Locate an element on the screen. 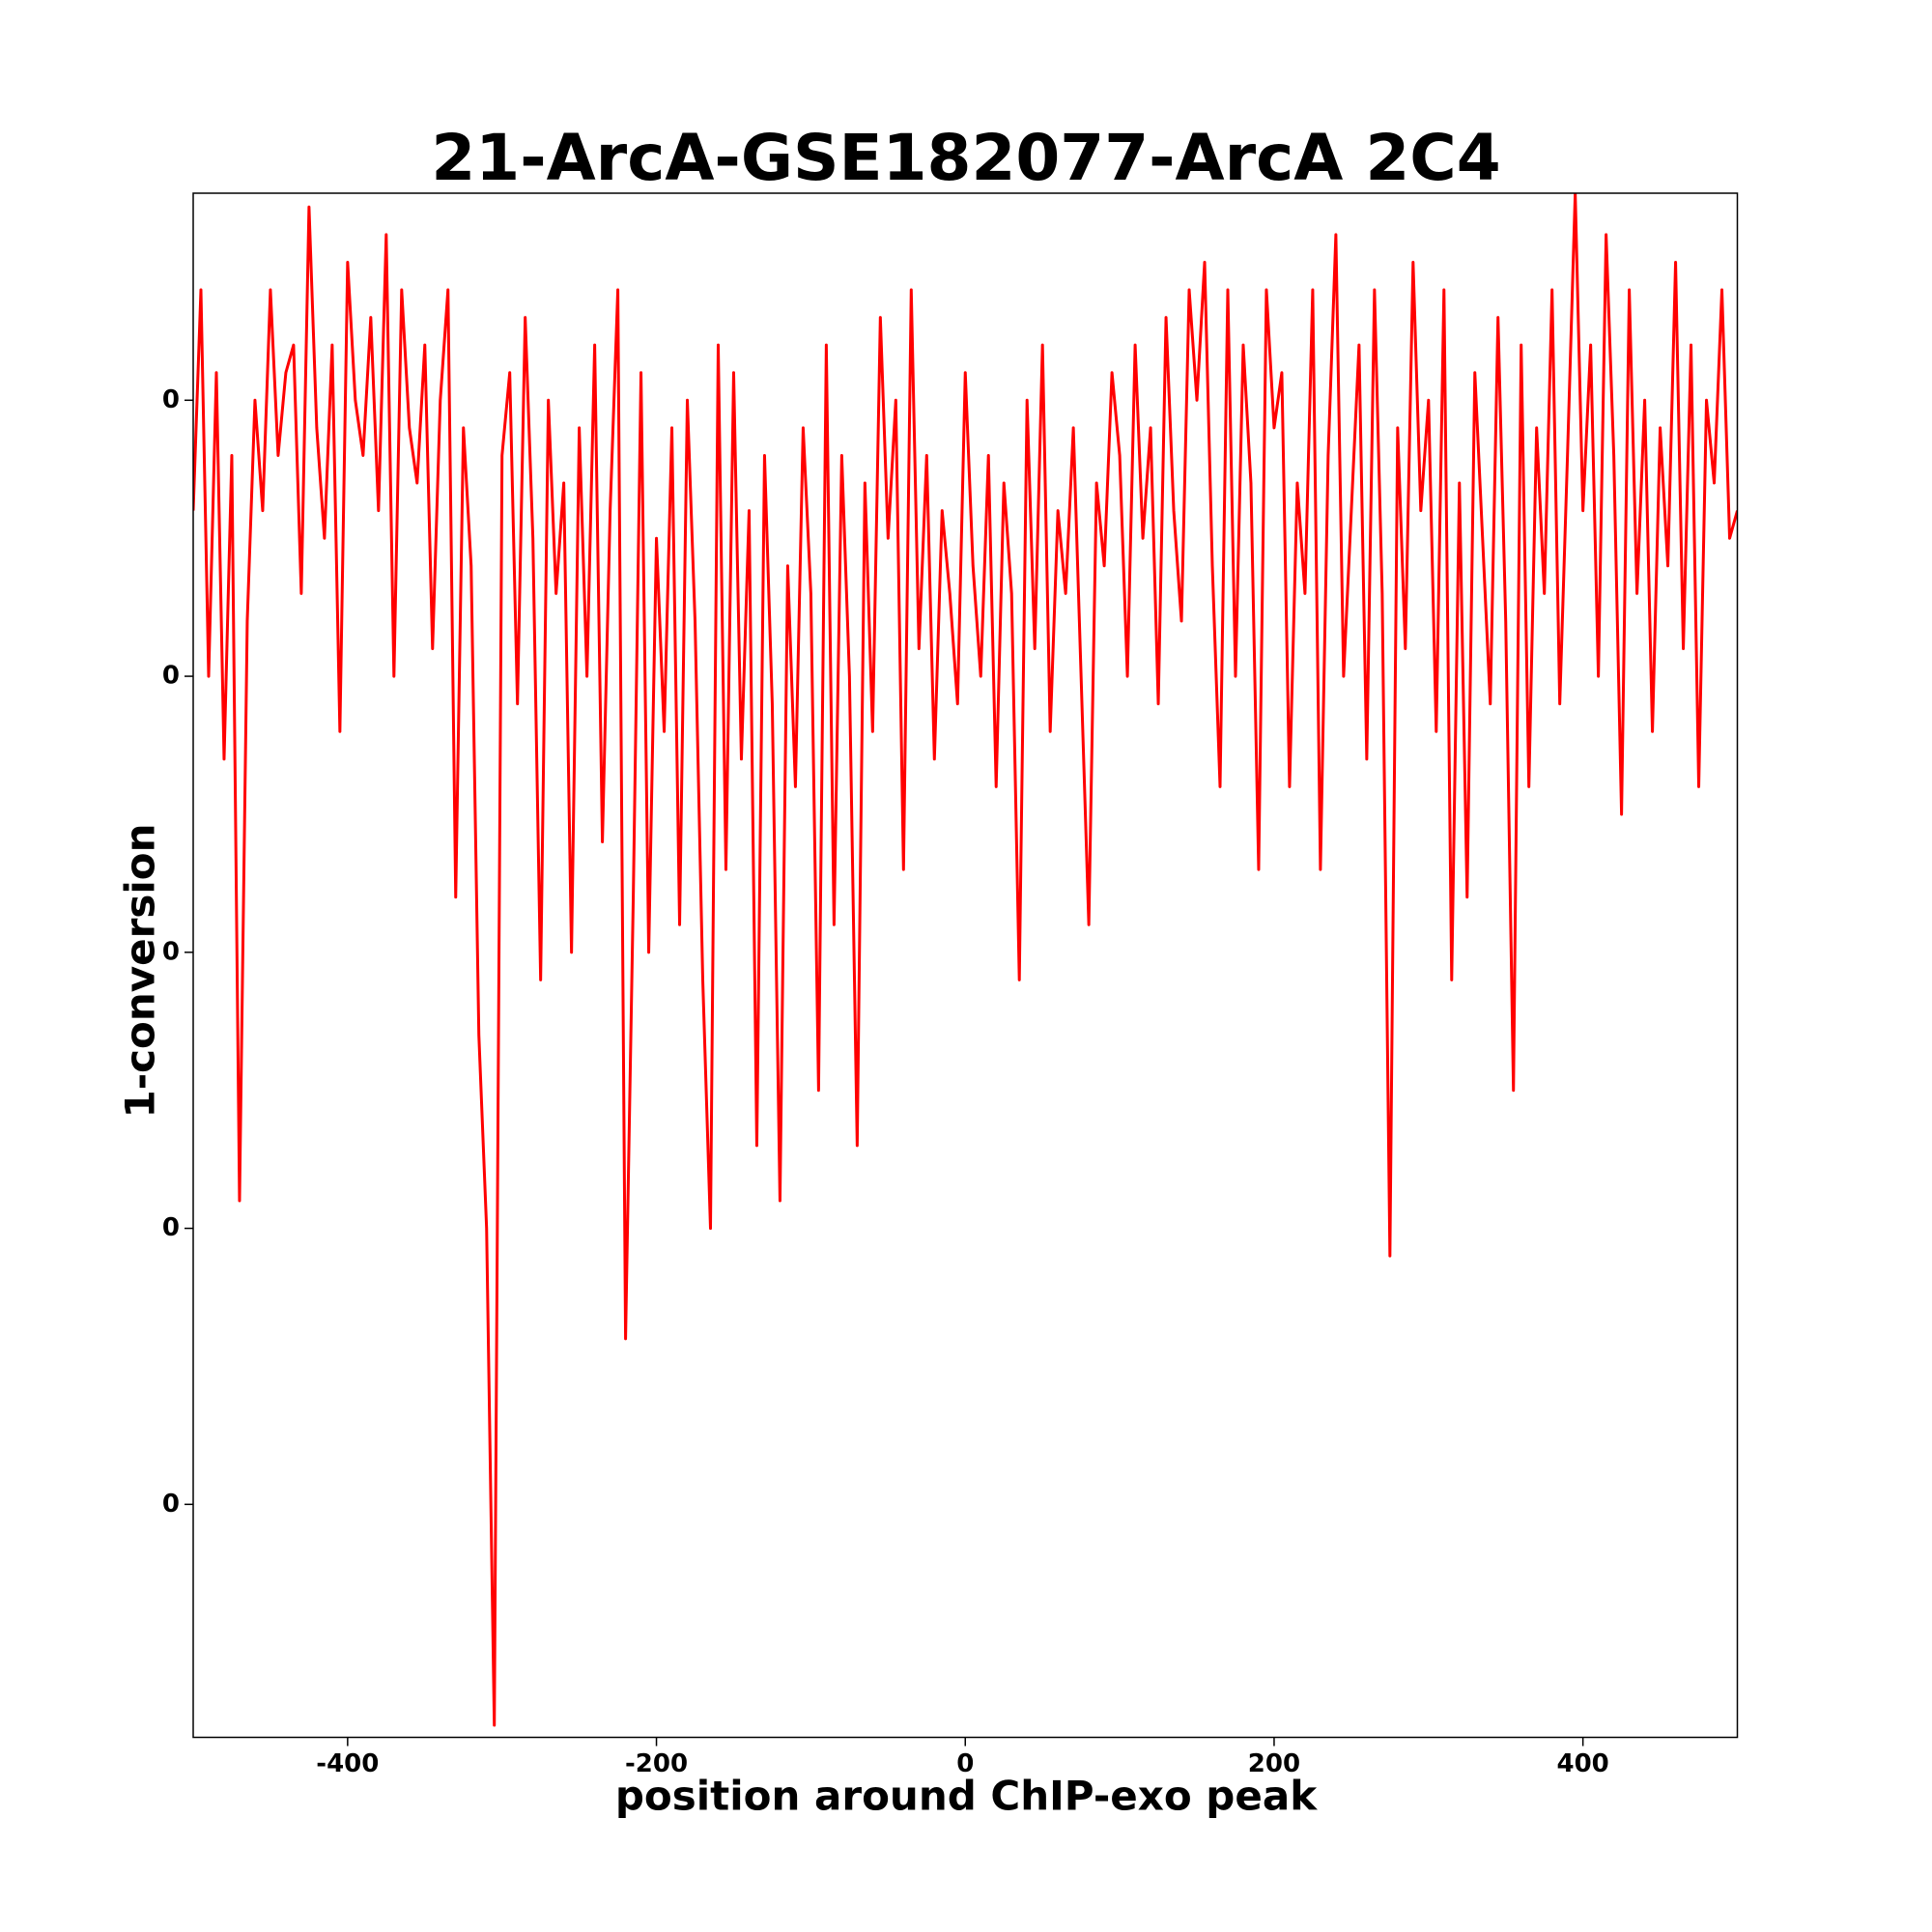 The height and width of the screenshot is (1932, 1932). x-tick-label: 0 is located at coordinates (965, 1763).